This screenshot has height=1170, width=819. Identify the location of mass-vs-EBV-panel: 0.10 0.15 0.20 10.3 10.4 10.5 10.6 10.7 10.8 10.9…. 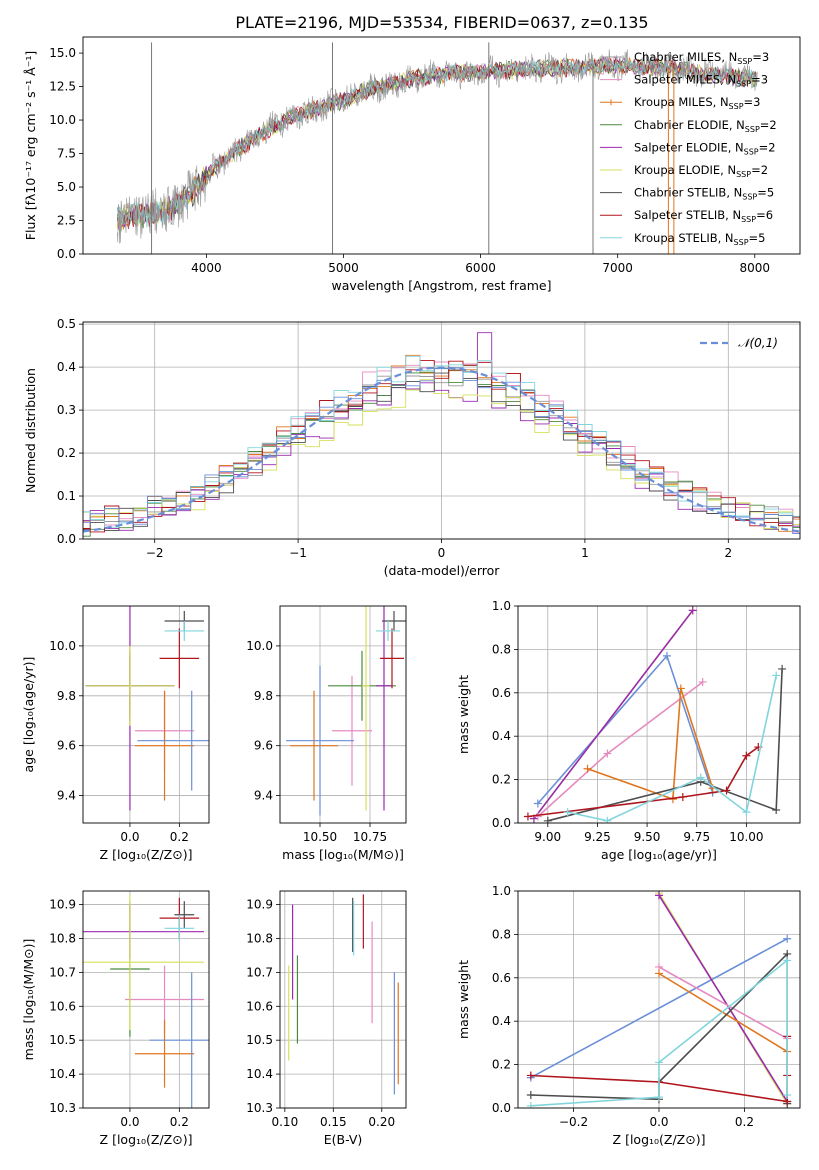
(326, 1018).